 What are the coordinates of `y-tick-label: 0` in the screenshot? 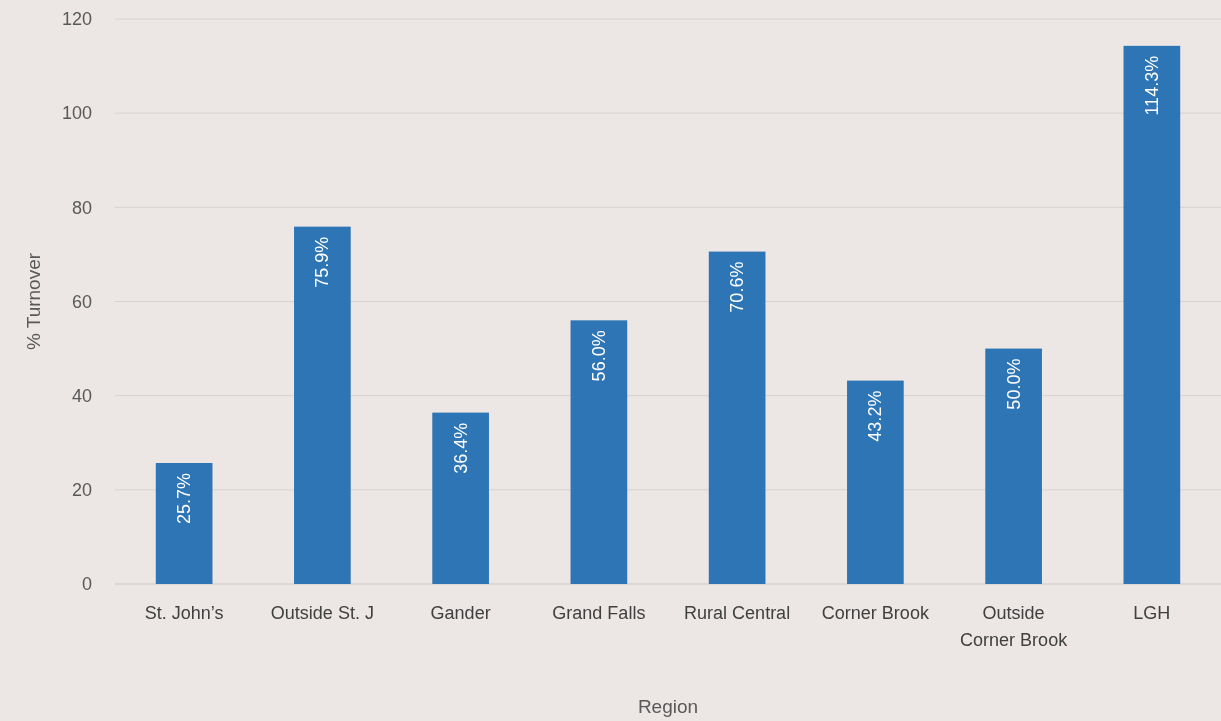 It's located at (86, 584).